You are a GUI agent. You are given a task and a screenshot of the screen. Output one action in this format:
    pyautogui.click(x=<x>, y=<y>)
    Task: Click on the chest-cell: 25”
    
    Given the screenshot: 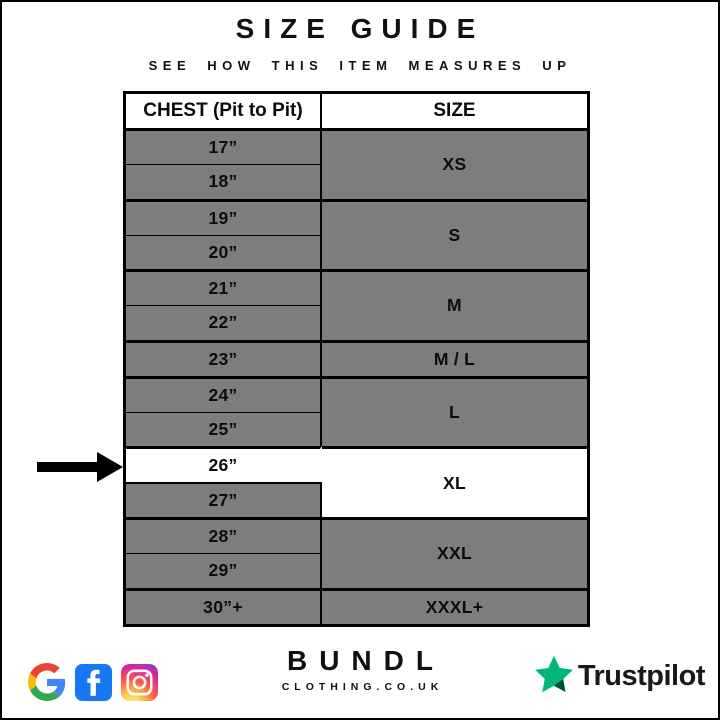 What is the action you would take?
    pyautogui.click(x=224, y=428)
    